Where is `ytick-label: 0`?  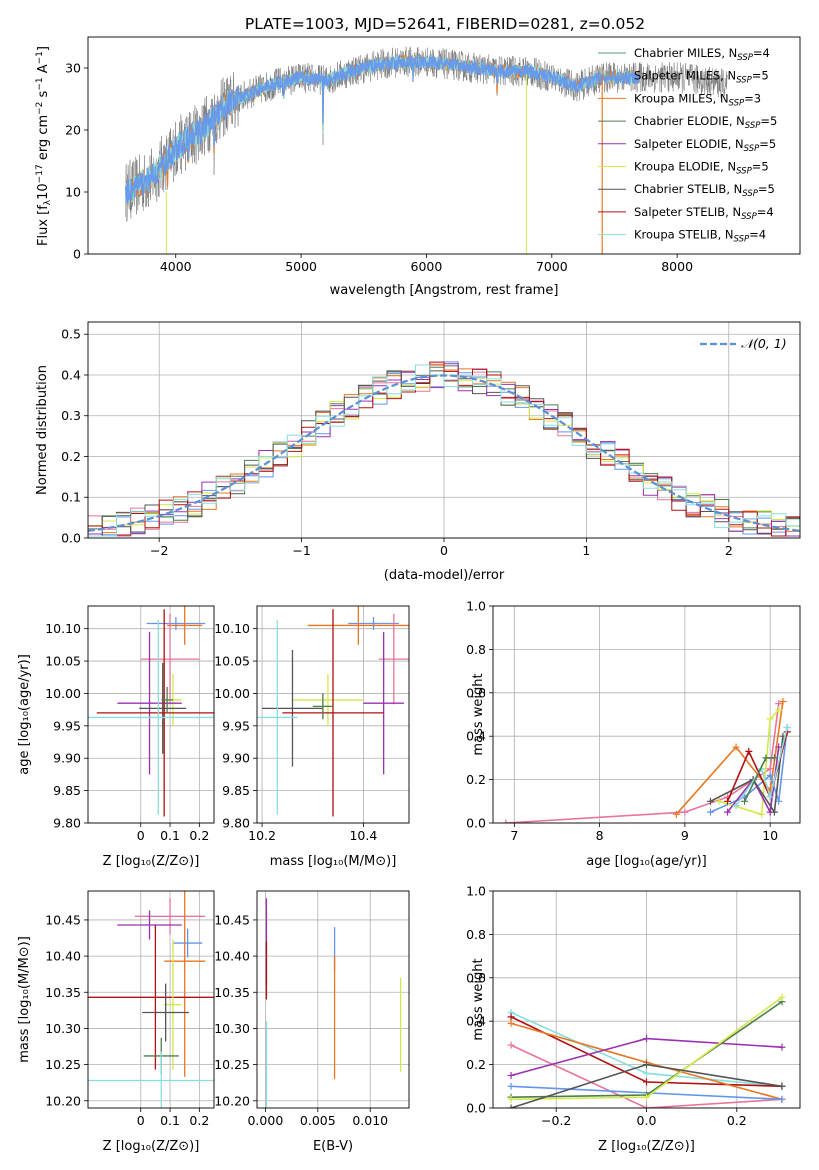 ytick-label: 0 is located at coordinates (77, 254).